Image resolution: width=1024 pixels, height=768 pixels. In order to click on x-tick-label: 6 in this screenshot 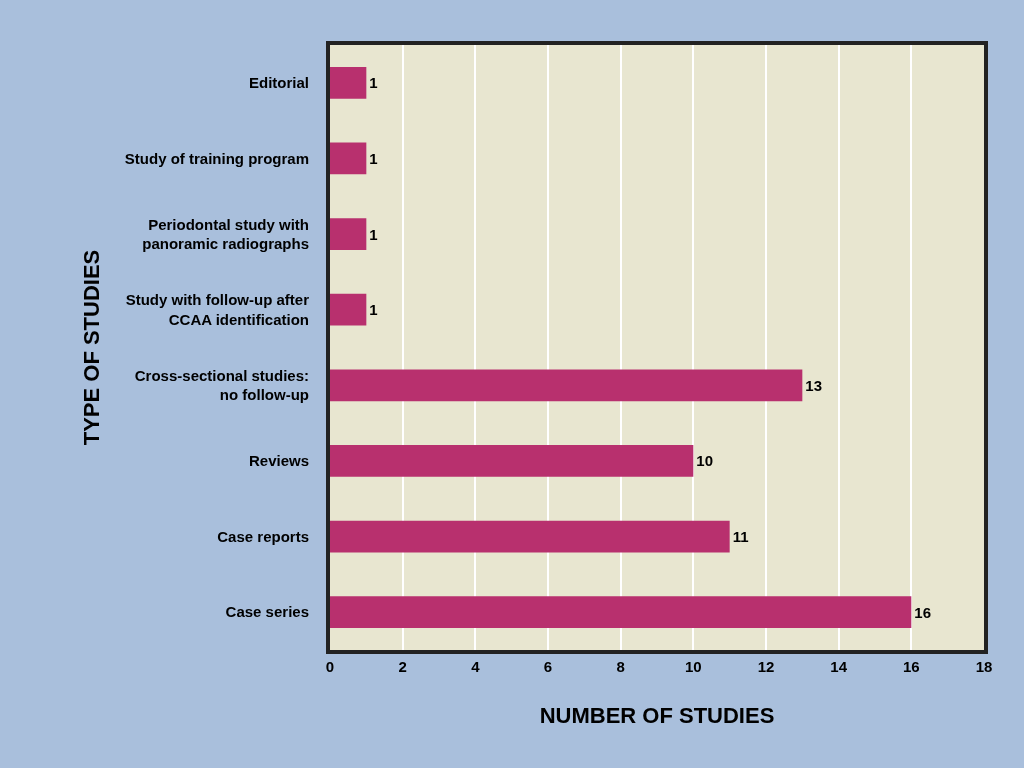, I will do `click(548, 666)`.